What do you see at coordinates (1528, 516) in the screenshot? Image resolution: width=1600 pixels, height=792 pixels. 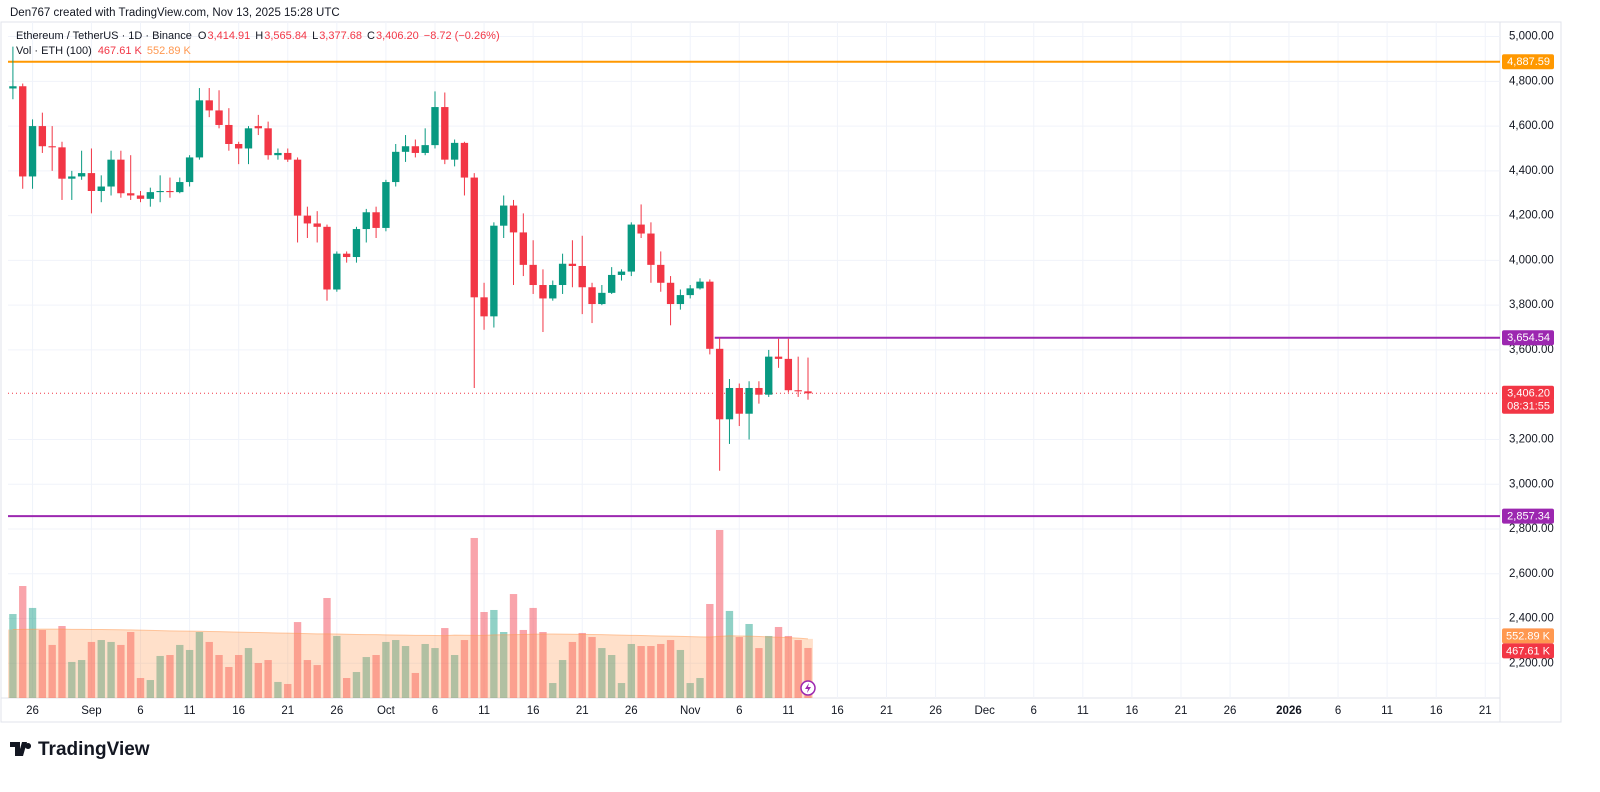 I see `level-tag-bg` at bounding box center [1528, 516].